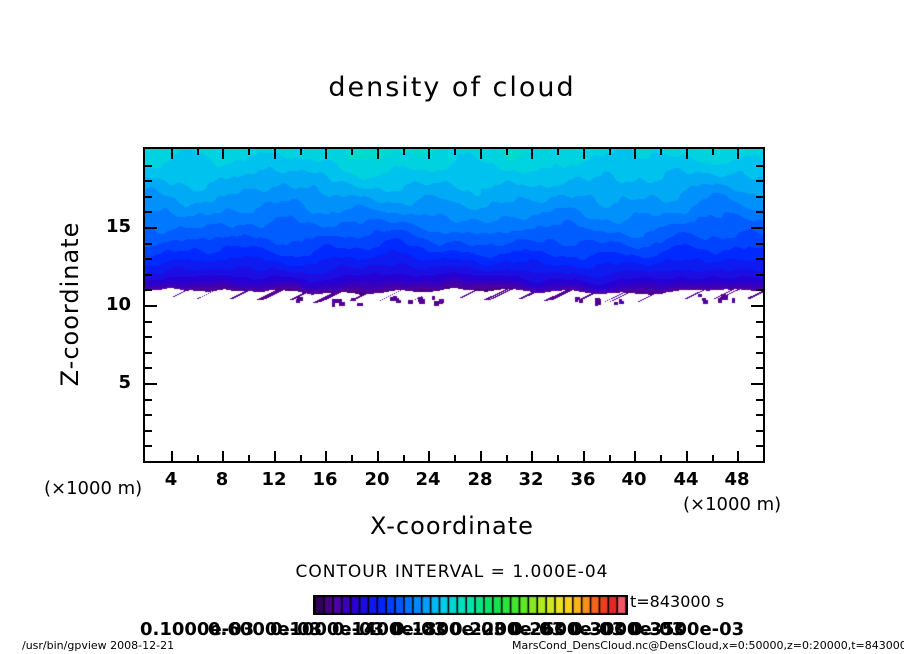  What do you see at coordinates (567, 629) in the screenshot?
I see `colorbar-tick-label: 0.2600e-03` at bounding box center [567, 629].